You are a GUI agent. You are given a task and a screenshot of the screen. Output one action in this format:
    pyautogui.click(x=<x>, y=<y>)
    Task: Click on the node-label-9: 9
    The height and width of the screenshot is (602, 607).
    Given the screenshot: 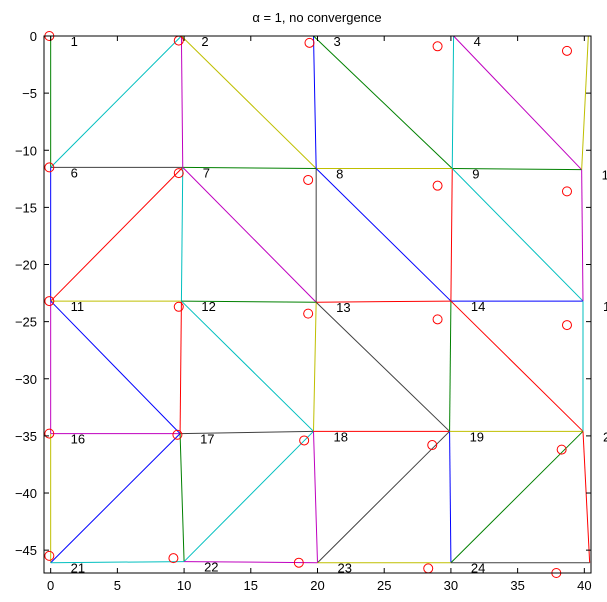 What is the action you would take?
    pyautogui.click(x=475, y=174)
    